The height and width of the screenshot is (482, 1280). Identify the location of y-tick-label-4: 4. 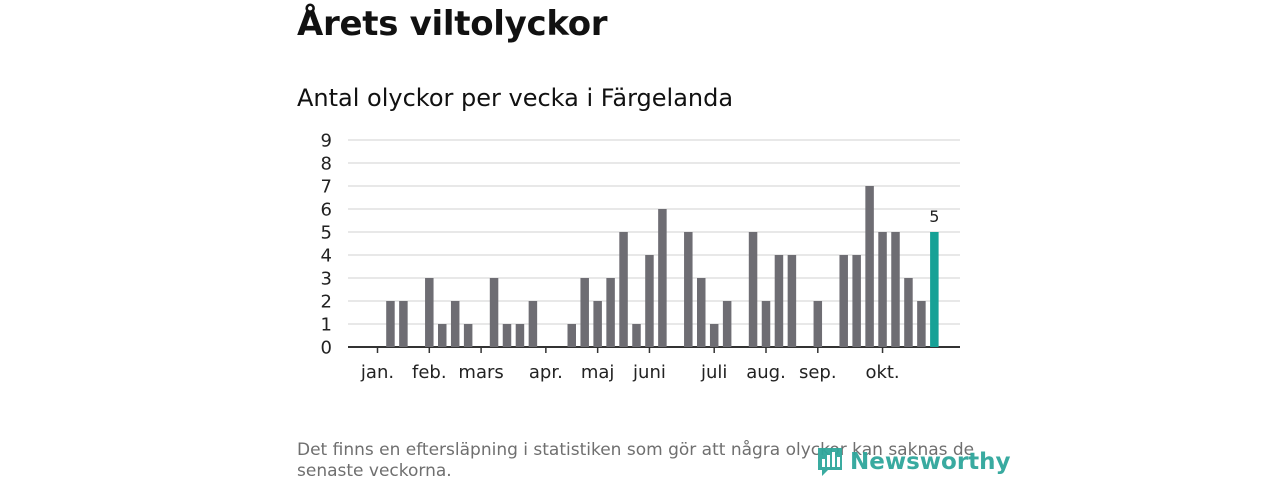
(326, 256).